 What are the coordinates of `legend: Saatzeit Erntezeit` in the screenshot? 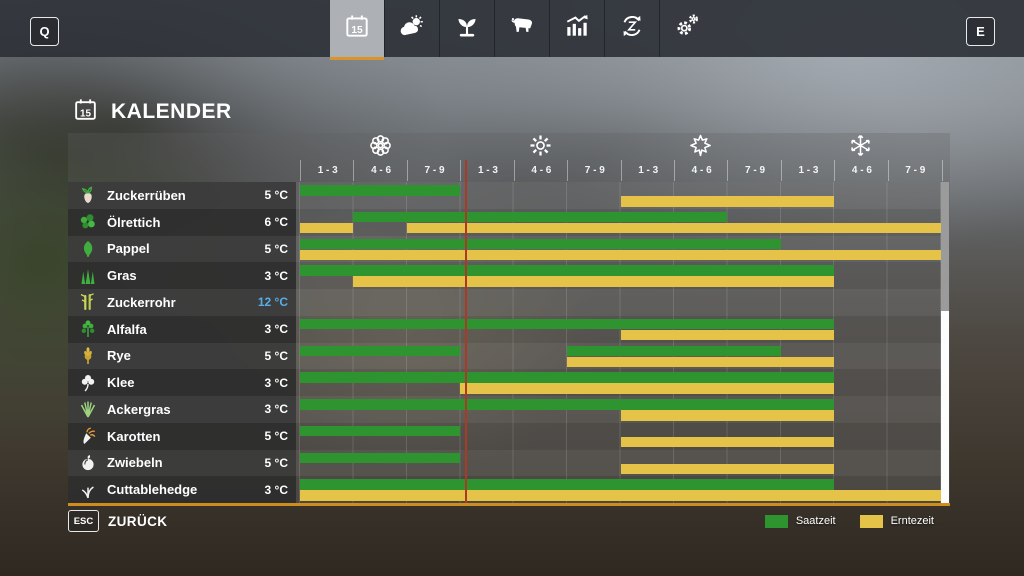 It's located at (857, 521).